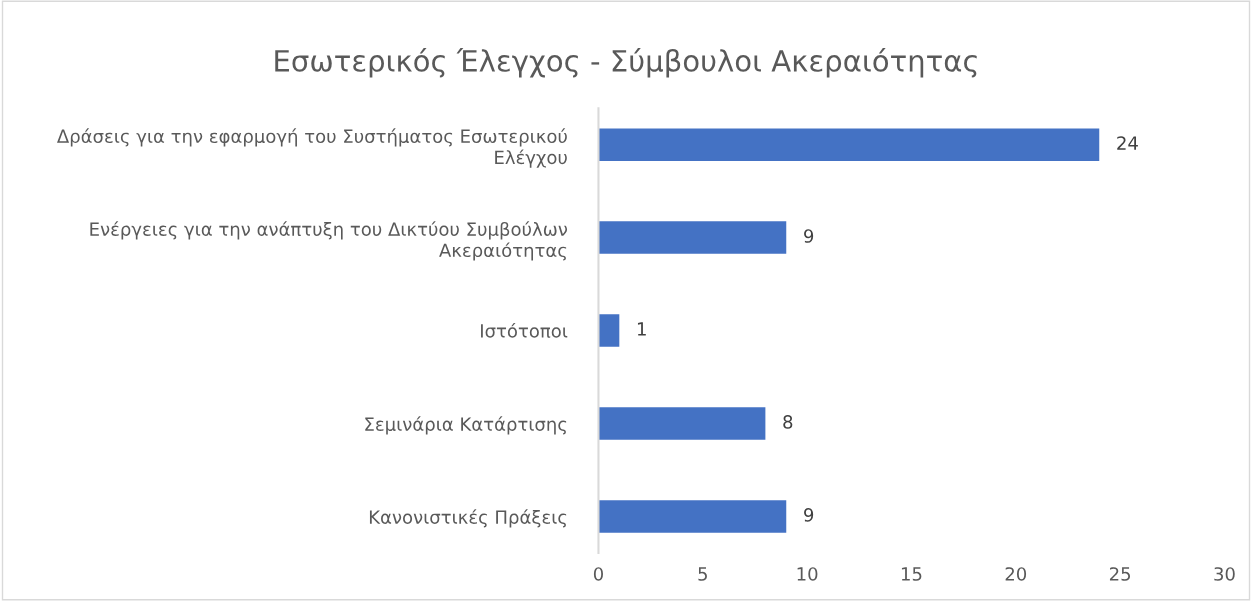  Describe the element at coordinates (524, 330) in the screenshot. I see `y-tick-label: Ιστότοποι` at that location.